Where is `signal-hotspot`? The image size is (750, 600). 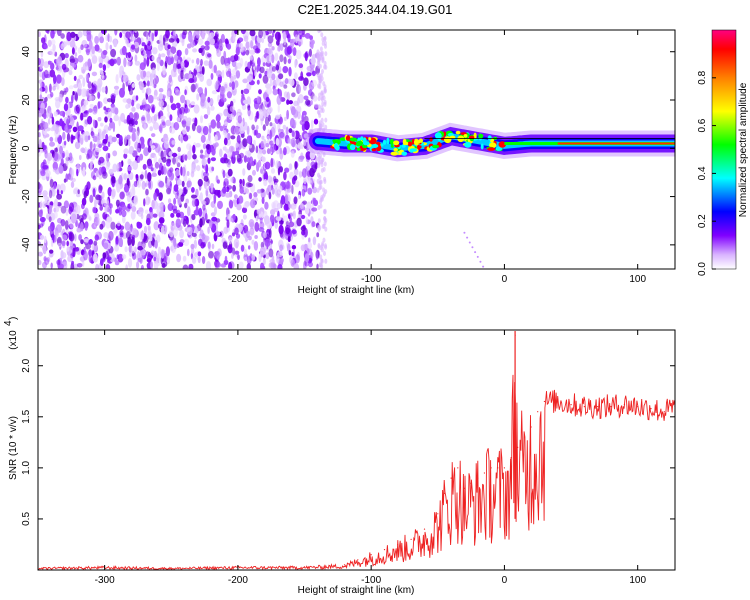 signal-hotspot is located at coordinates (394, 153).